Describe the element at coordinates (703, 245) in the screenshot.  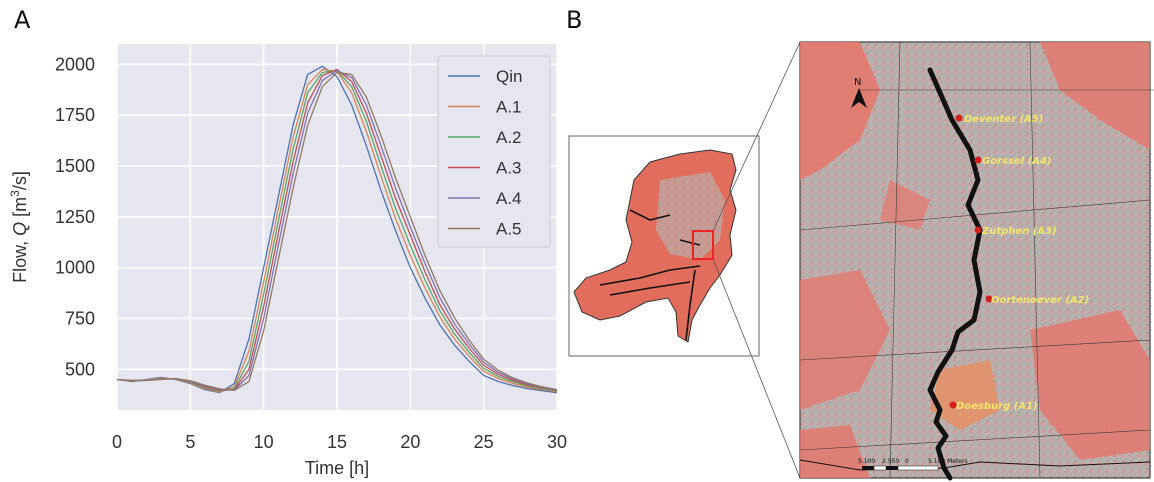
I see `inset-highlight-box` at that location.